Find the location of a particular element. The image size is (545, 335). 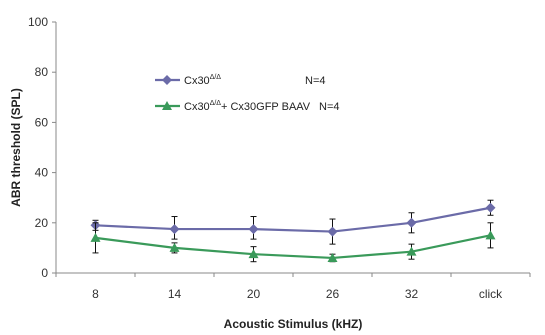

y-tick-label: 0 is located at coordinates (44, 273).